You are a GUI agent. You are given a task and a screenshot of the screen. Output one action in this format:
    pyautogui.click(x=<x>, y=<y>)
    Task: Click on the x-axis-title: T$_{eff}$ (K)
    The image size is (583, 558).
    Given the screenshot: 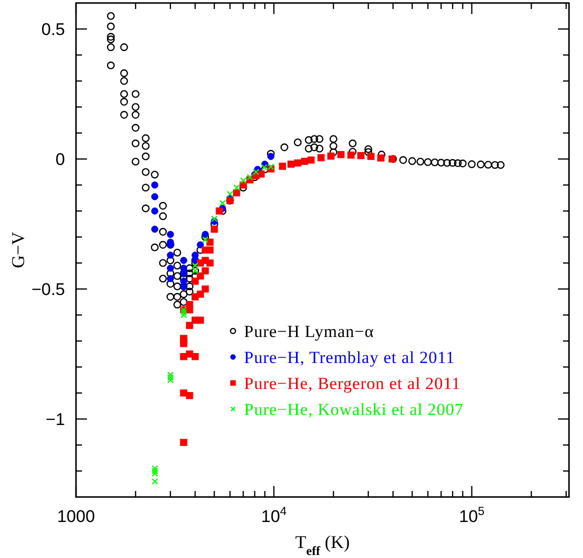 What is the action you would take?
    pyautogui.click(x=322, y=545)
    